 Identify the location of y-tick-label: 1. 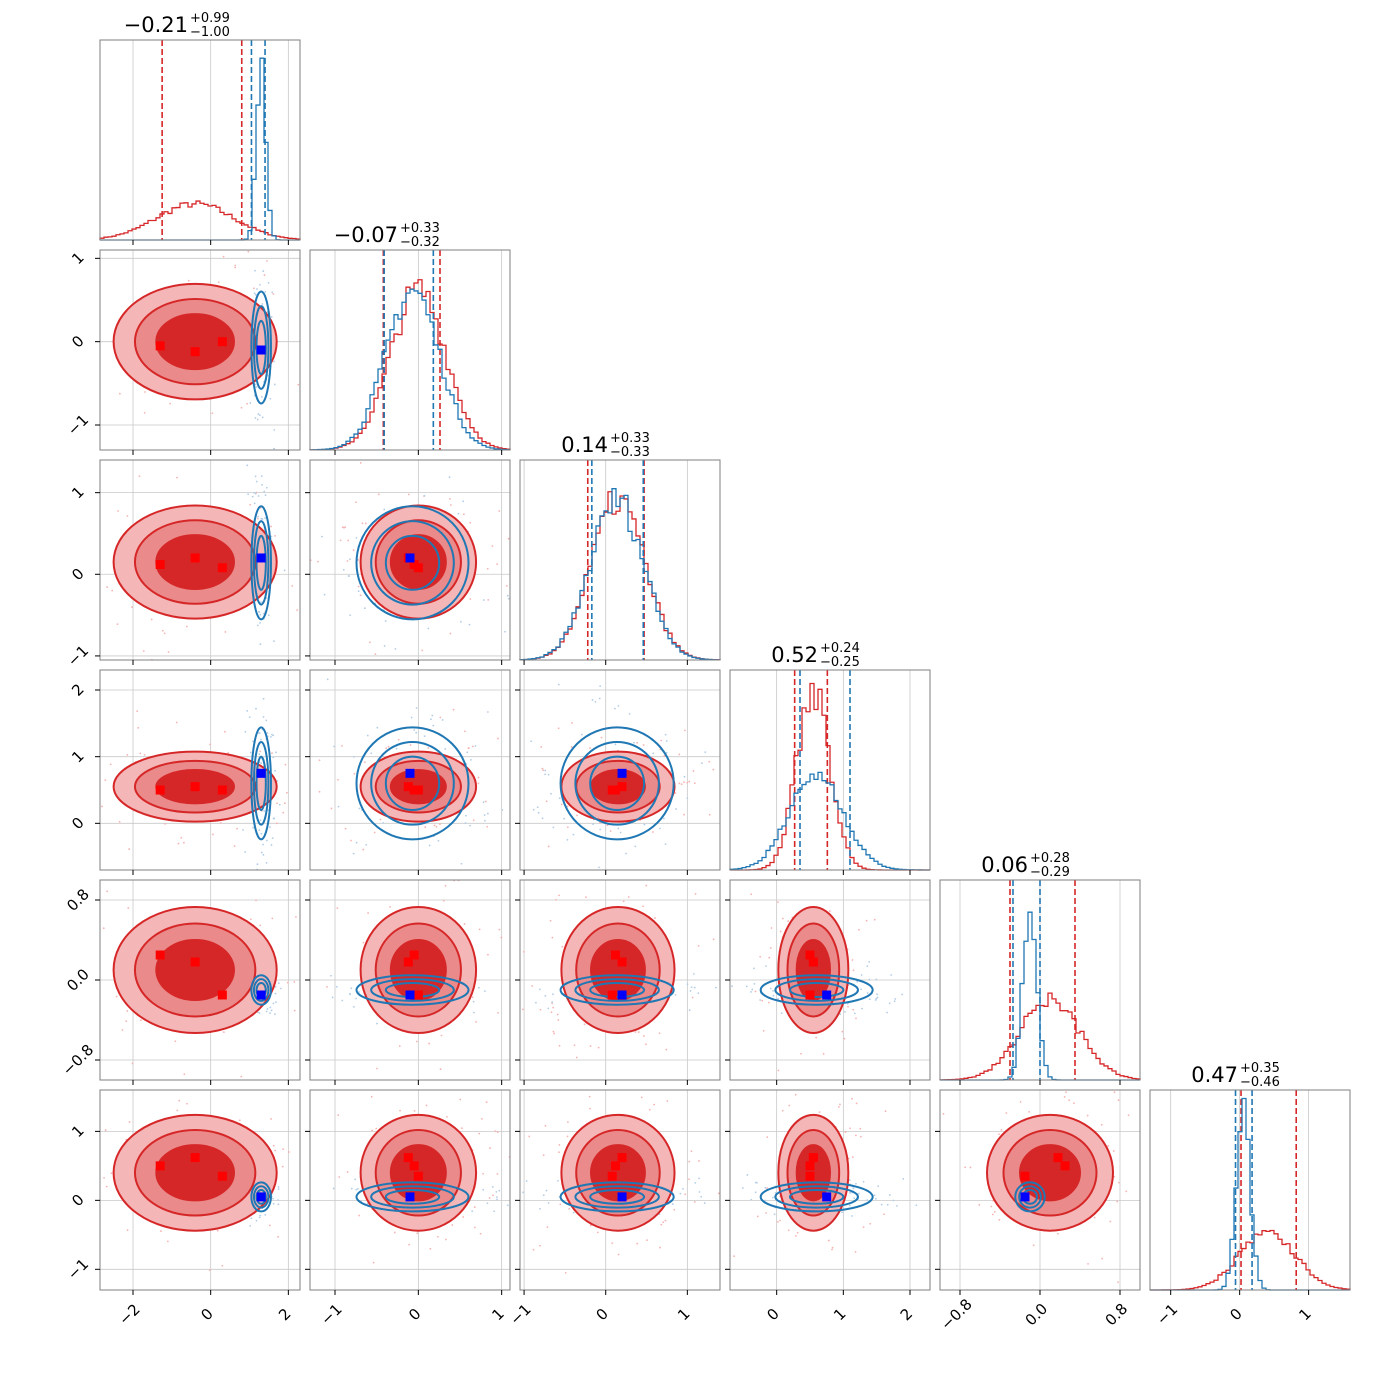
(77, 492).